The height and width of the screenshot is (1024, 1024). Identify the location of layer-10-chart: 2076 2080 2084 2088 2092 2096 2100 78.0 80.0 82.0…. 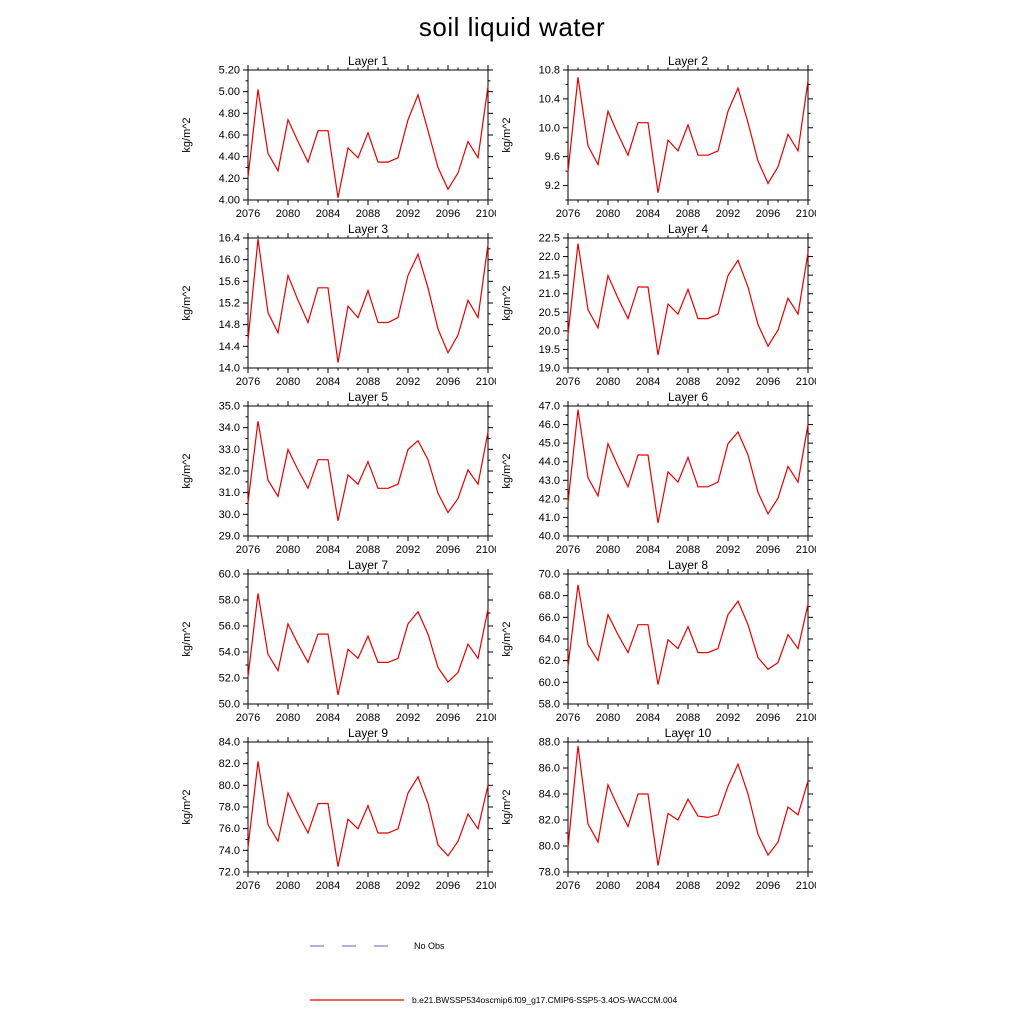
(660, 809).